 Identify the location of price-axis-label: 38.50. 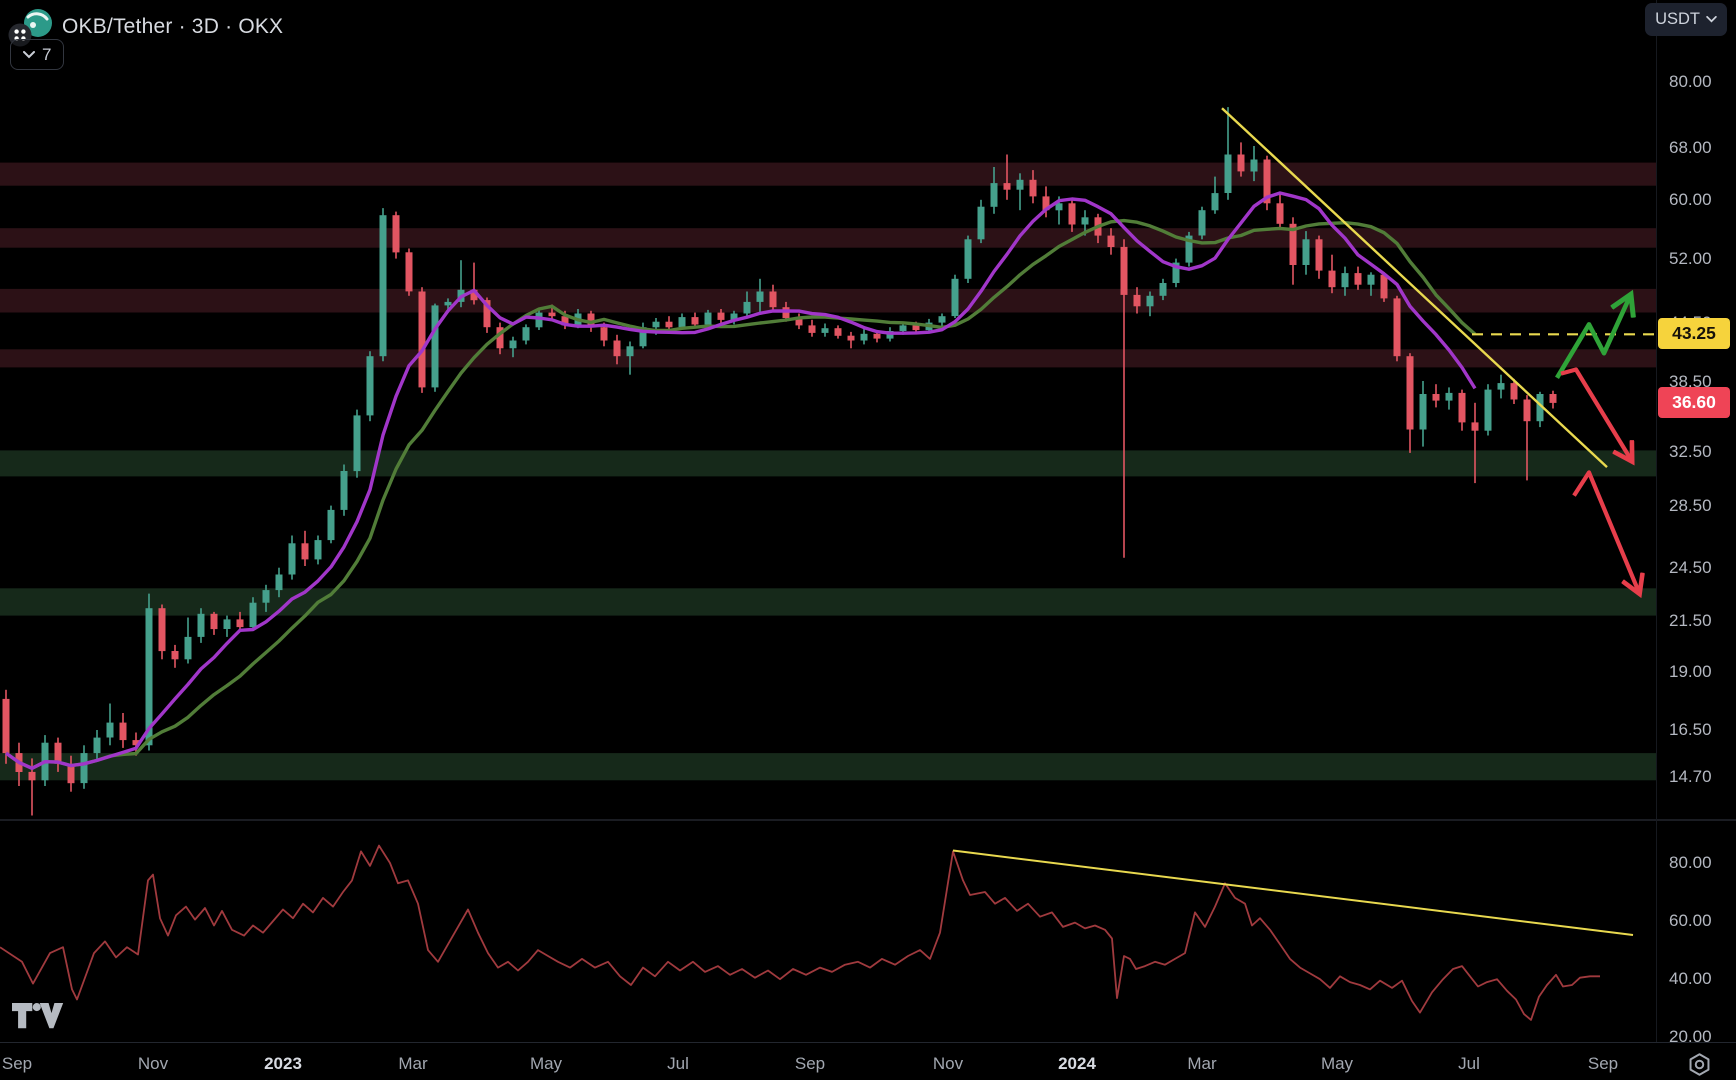
(1690, 381).